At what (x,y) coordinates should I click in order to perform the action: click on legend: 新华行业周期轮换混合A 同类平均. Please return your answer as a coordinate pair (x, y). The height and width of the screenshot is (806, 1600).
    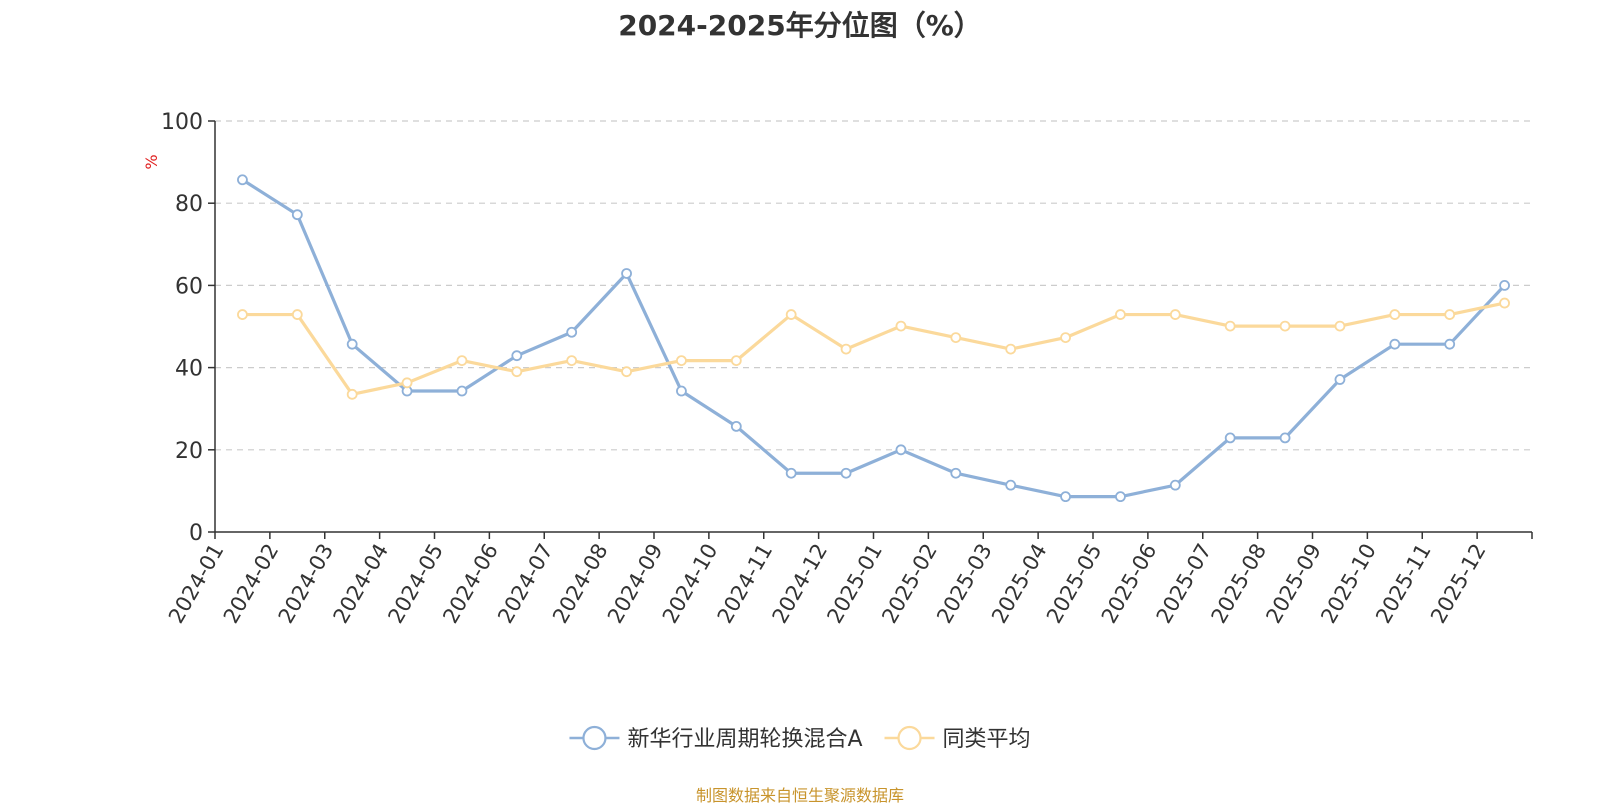
    Looking at the image, I should click on (800, 738).